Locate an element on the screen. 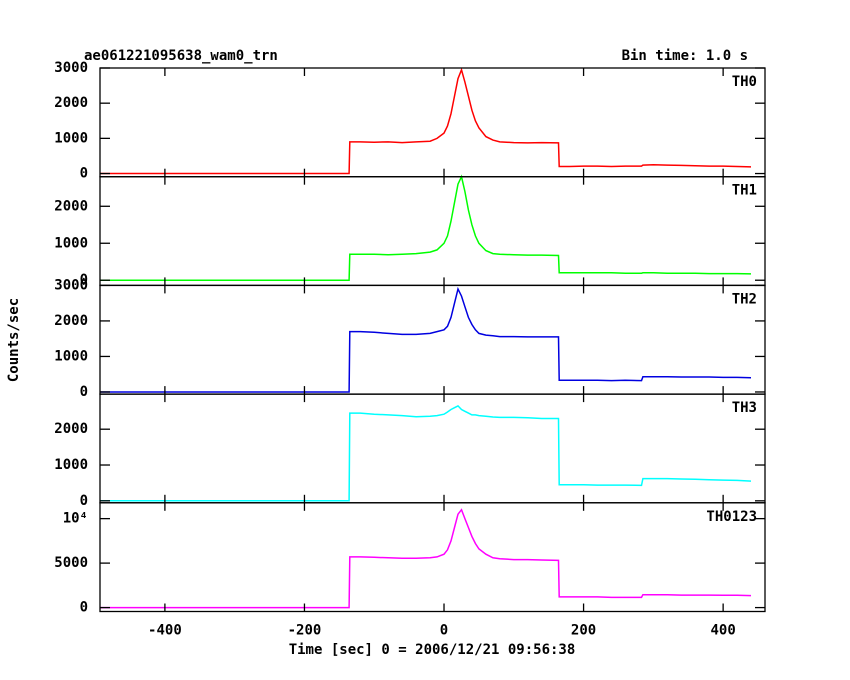 The height and width of the screenshot is (680, 850). x-tick-label: -400 is located at coordinates (165, 631).